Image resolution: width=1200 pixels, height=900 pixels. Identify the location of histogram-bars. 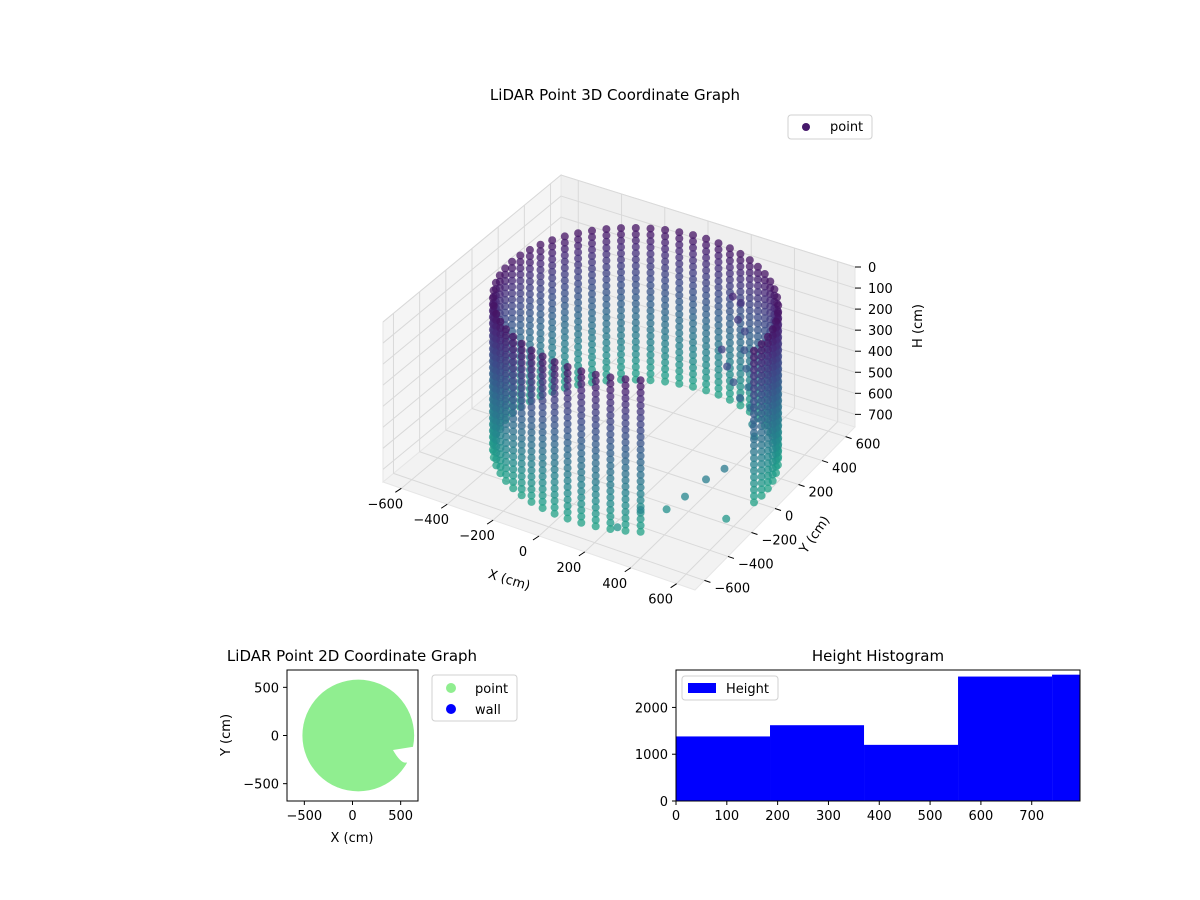
(878, 737).